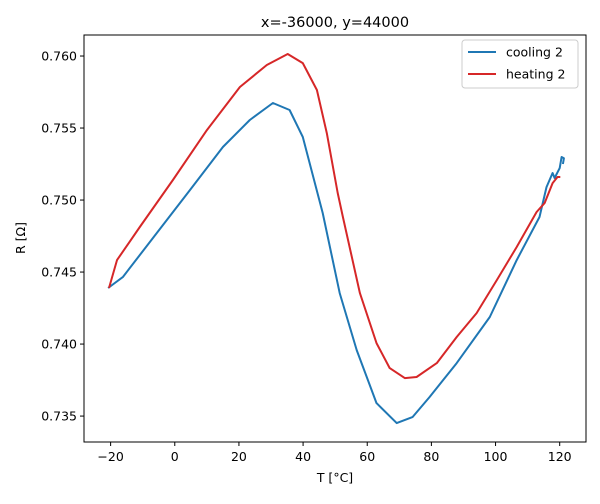  I want to click on y-tick-label: 0.755, so click(59, 128).